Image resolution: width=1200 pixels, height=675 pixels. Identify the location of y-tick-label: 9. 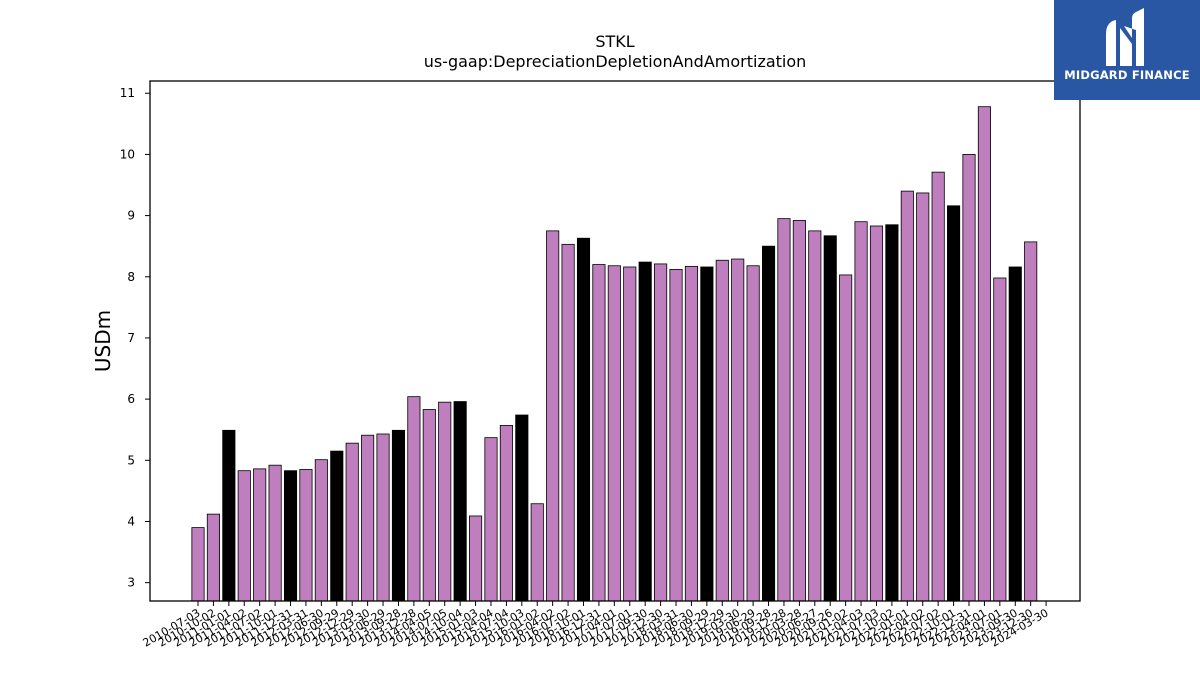
(131, 216).